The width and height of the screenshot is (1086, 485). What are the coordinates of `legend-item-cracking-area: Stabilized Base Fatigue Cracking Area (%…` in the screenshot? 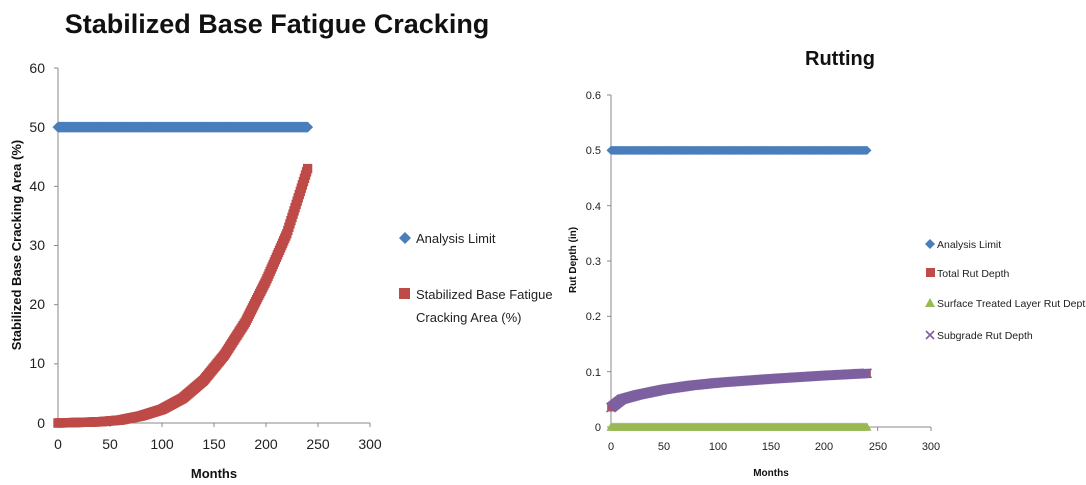 It's located at (477, 306).